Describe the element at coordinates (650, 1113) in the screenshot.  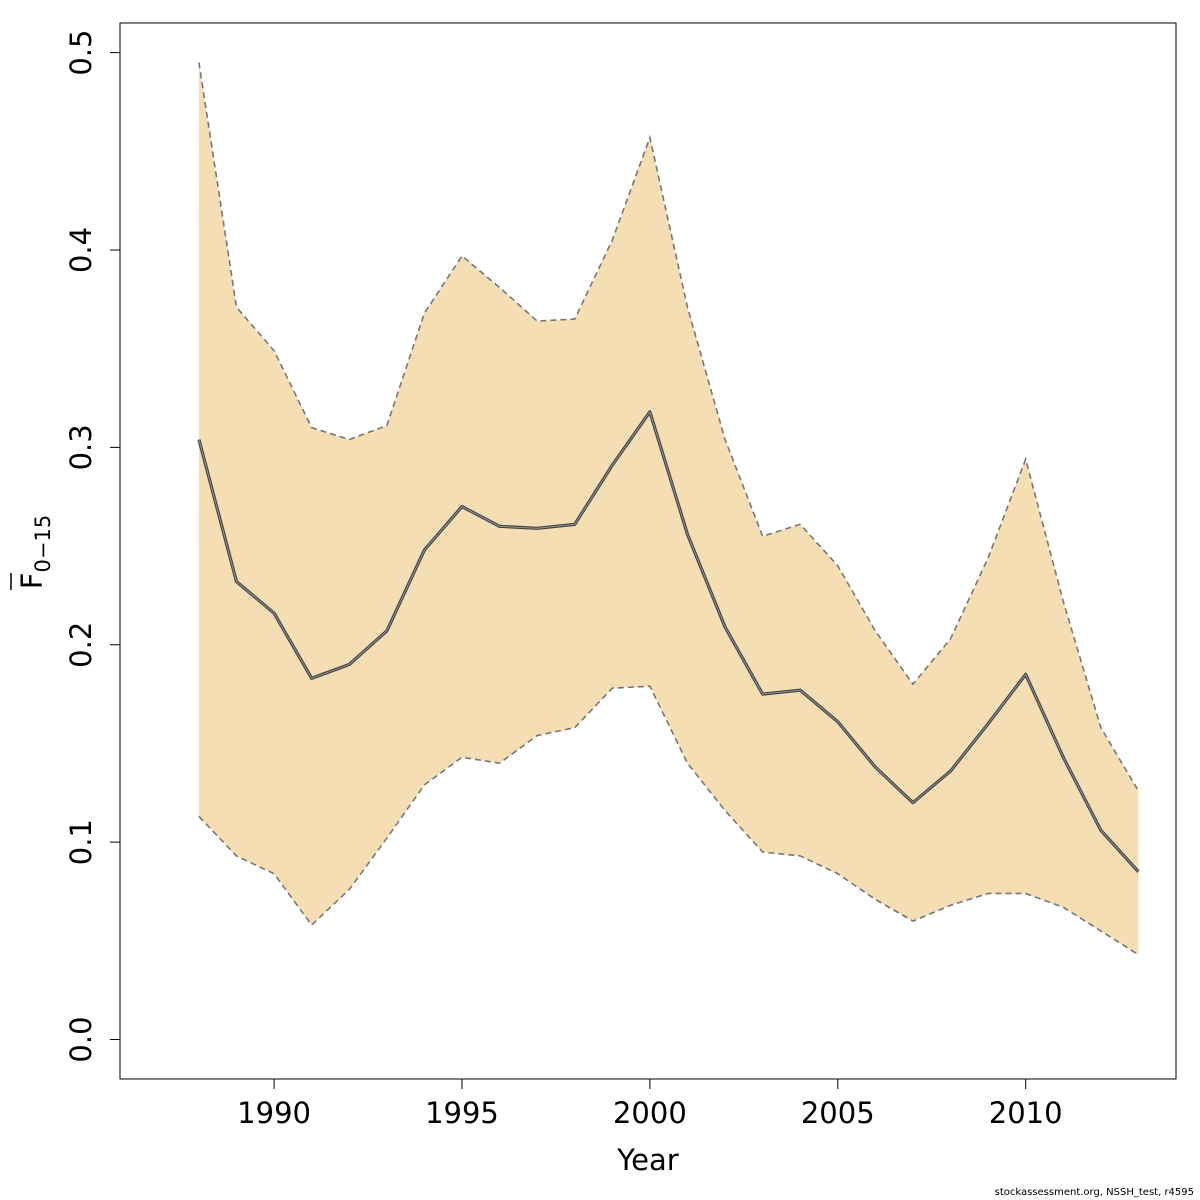
I see `x-tick-label: 2000` at that location.